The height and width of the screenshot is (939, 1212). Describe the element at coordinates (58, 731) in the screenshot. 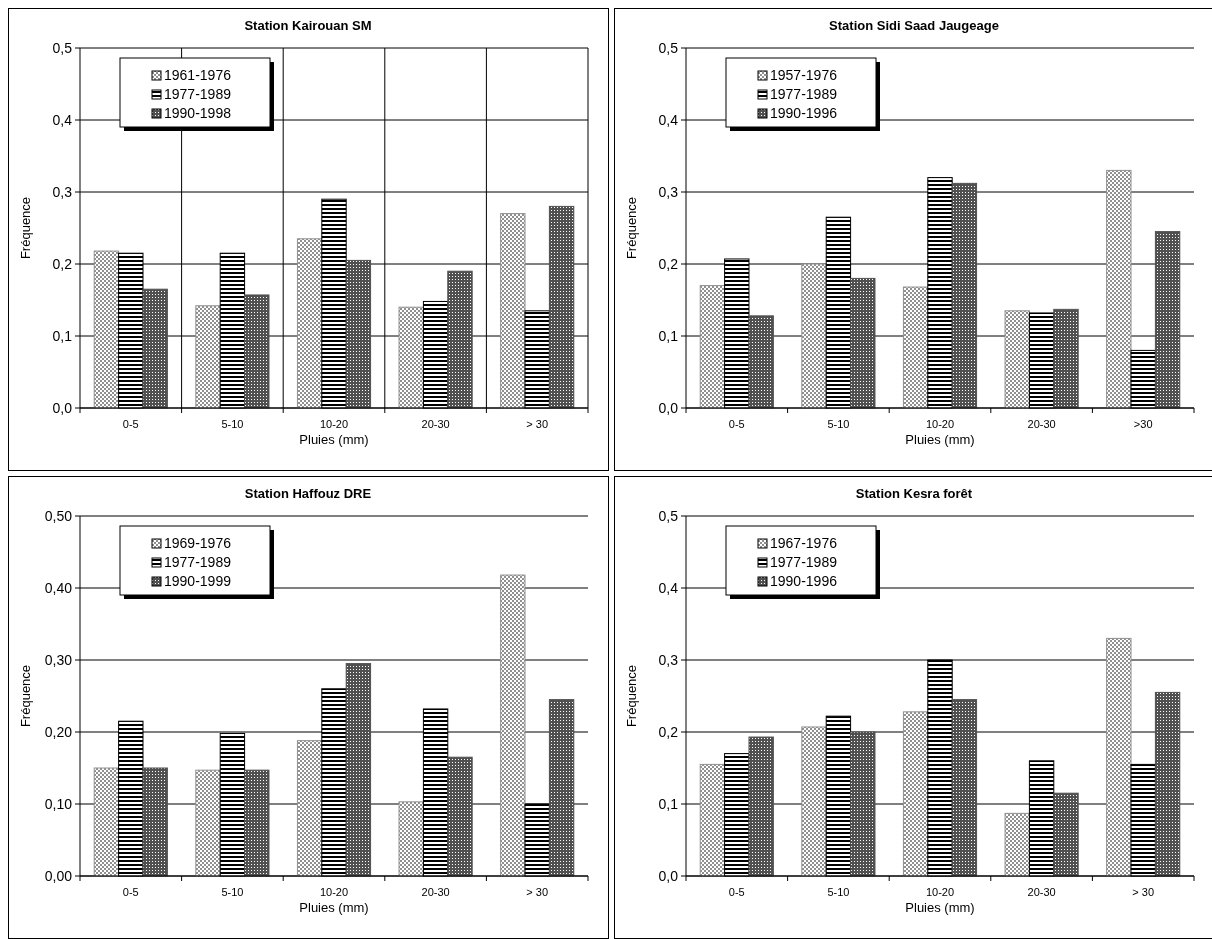

I see `y-tick-label: 0,20` at that location.